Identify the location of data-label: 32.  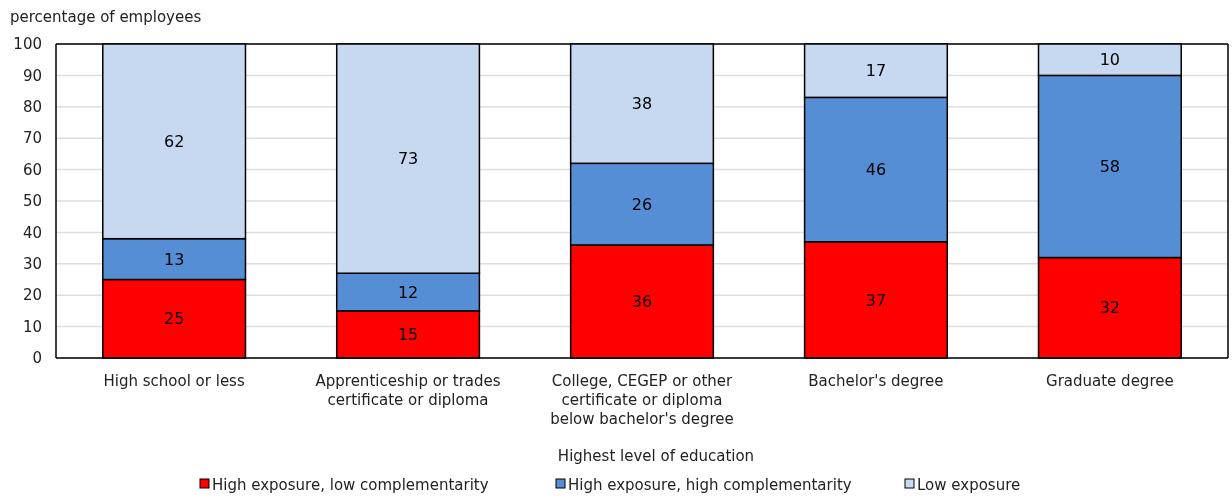
(1110, 308).